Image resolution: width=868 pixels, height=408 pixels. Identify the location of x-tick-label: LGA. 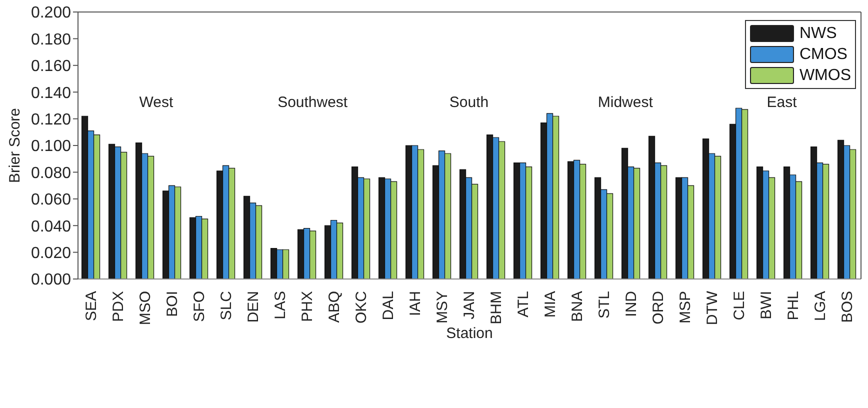
(820, 306).